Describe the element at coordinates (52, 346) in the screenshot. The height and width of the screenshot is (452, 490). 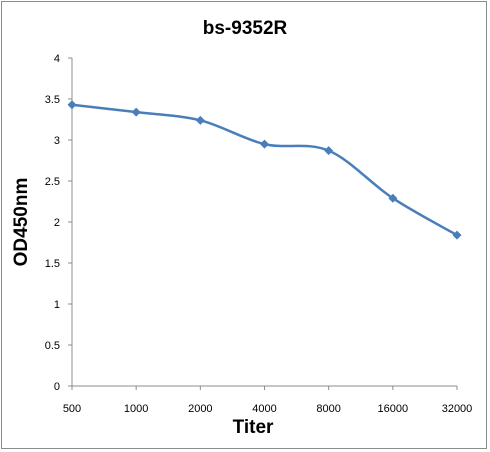
I see `y-tick-label: 0.5` at that location.